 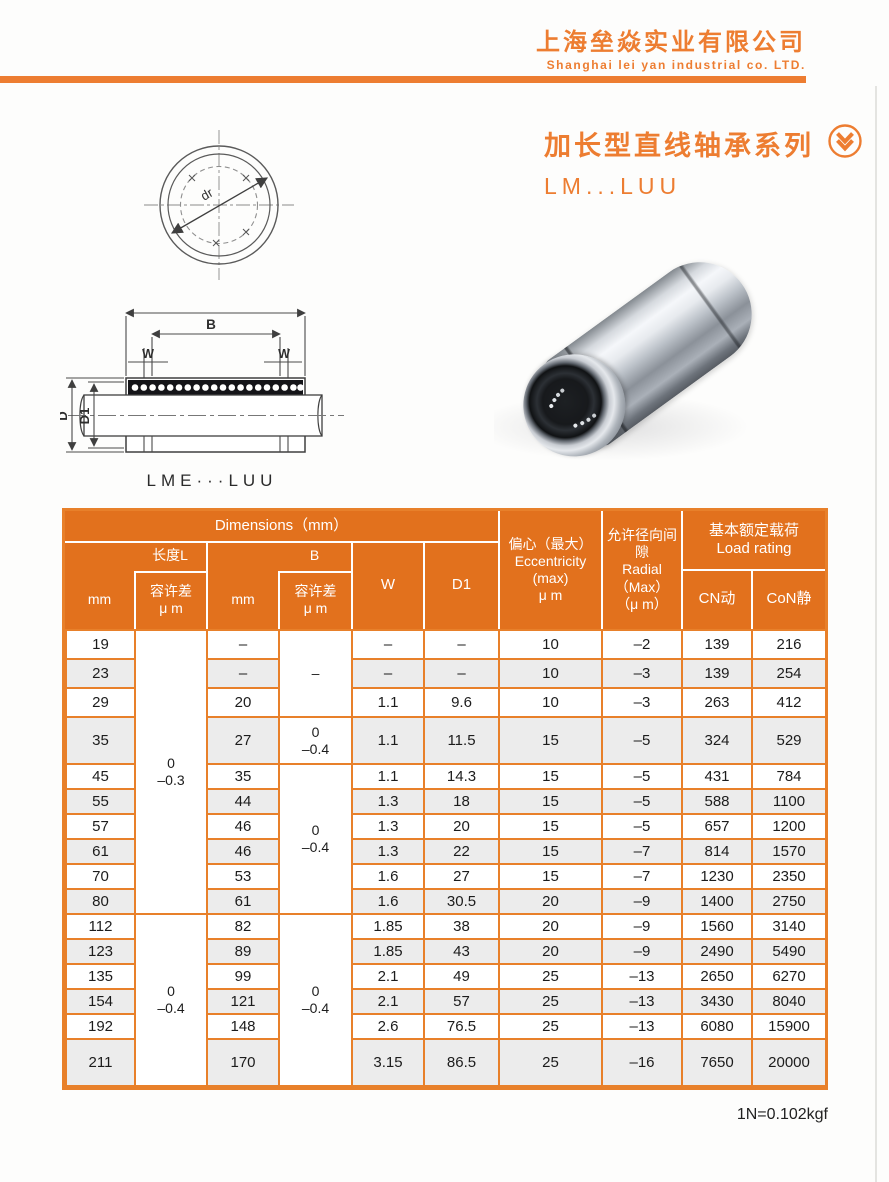 What do you see at coordinates (243, 740) in the screenshot?
I see `cell-b-mm: 27` at bounding box center [243, 740].